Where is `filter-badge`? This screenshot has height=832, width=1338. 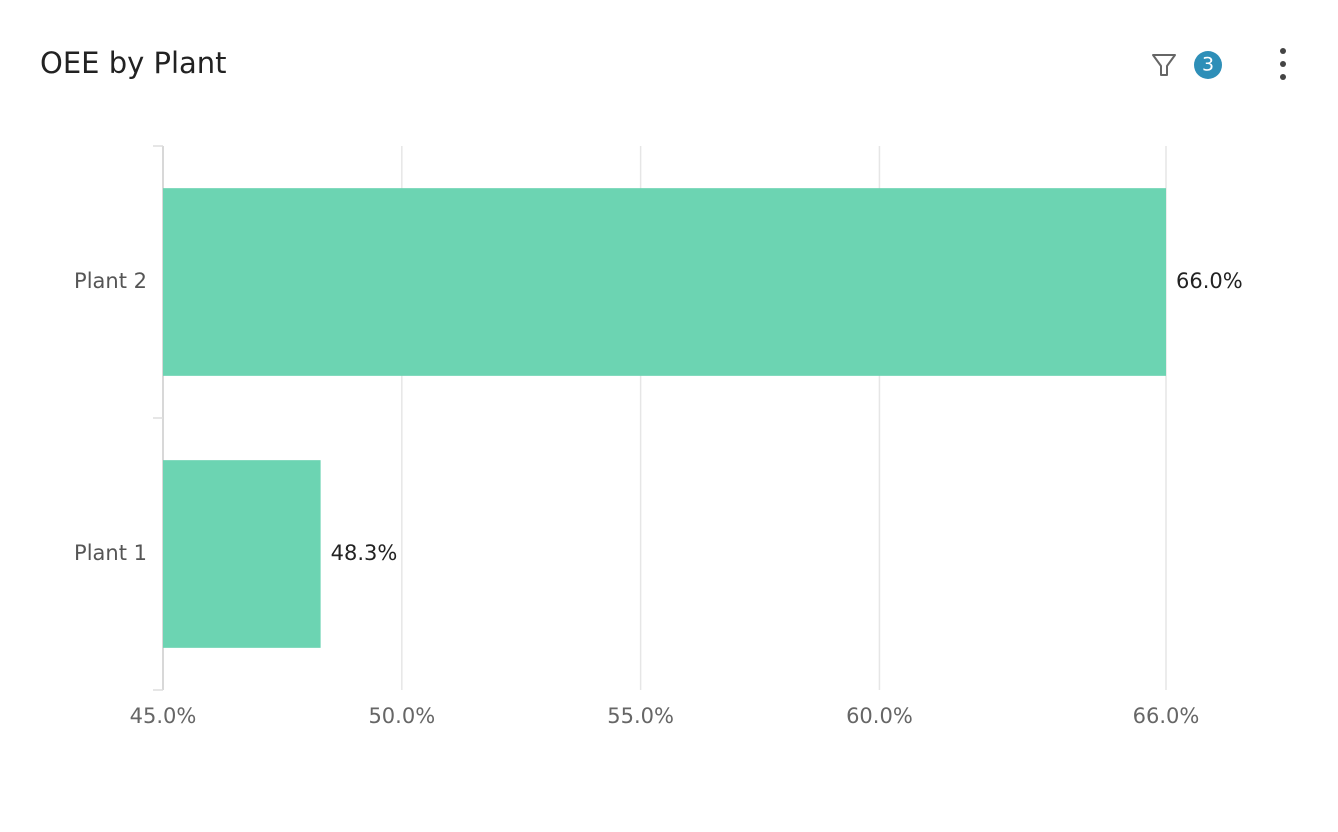
filter-badge is located at coordinates (1208, 65).